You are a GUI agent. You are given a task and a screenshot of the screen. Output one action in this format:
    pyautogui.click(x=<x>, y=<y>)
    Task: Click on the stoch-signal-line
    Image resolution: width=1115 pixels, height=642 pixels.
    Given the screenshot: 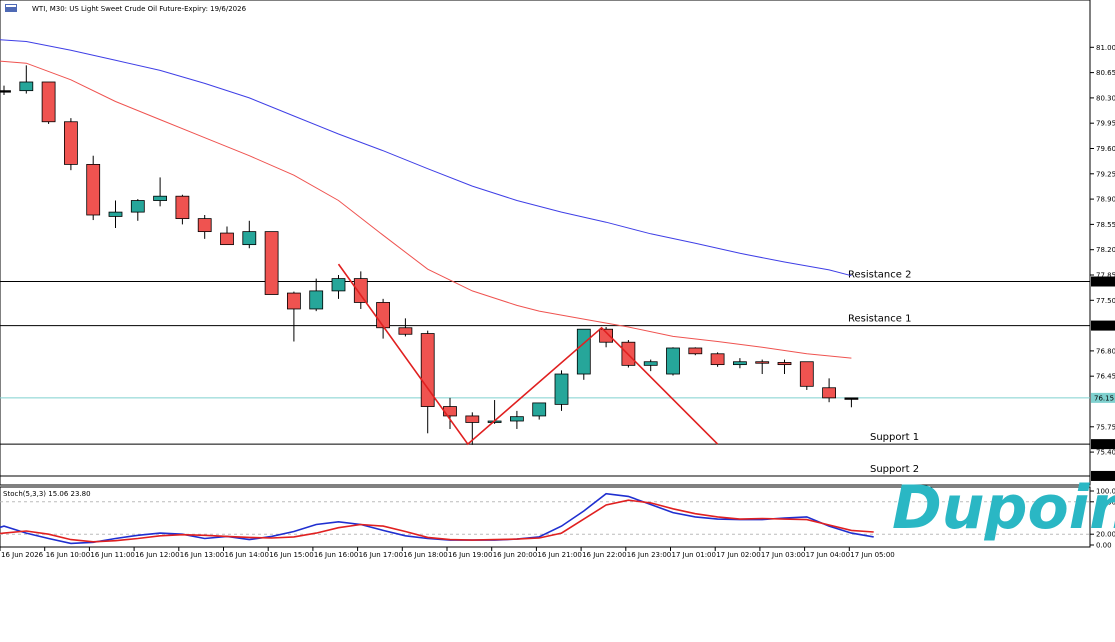 What is the action you would take?
    pyautogui.click(x=437, y=521)
    